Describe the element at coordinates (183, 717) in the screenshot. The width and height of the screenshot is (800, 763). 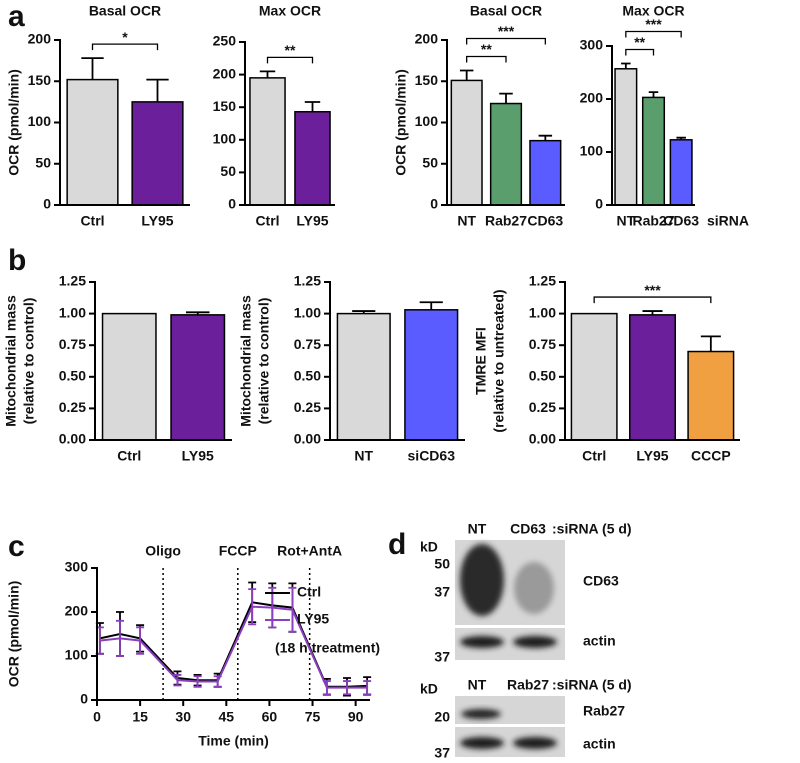
I see `x-tick-label: 30` at that location.